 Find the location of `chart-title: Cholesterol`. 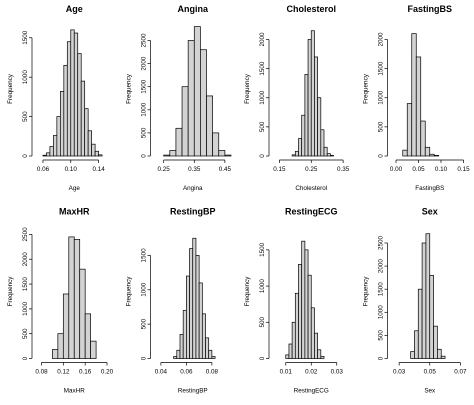

chart-title: Cholesterol is located at coordinates (311, 9).